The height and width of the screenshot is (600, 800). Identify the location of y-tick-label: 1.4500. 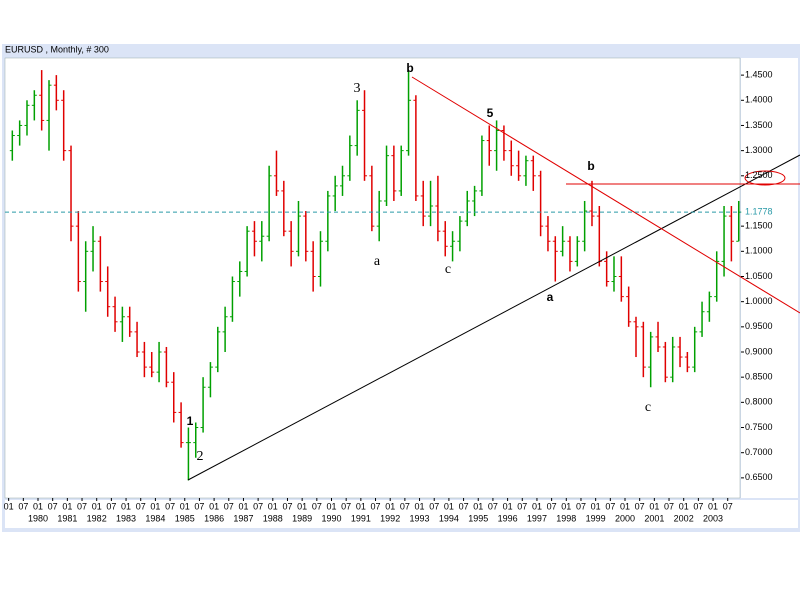
(759, 74).